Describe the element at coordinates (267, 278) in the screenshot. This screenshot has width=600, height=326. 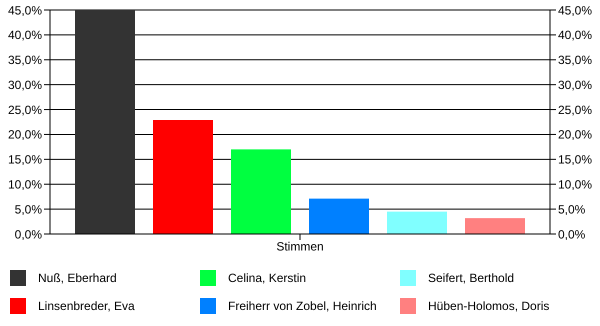
I see `legend-label: Celina, Kerstin` at that location.